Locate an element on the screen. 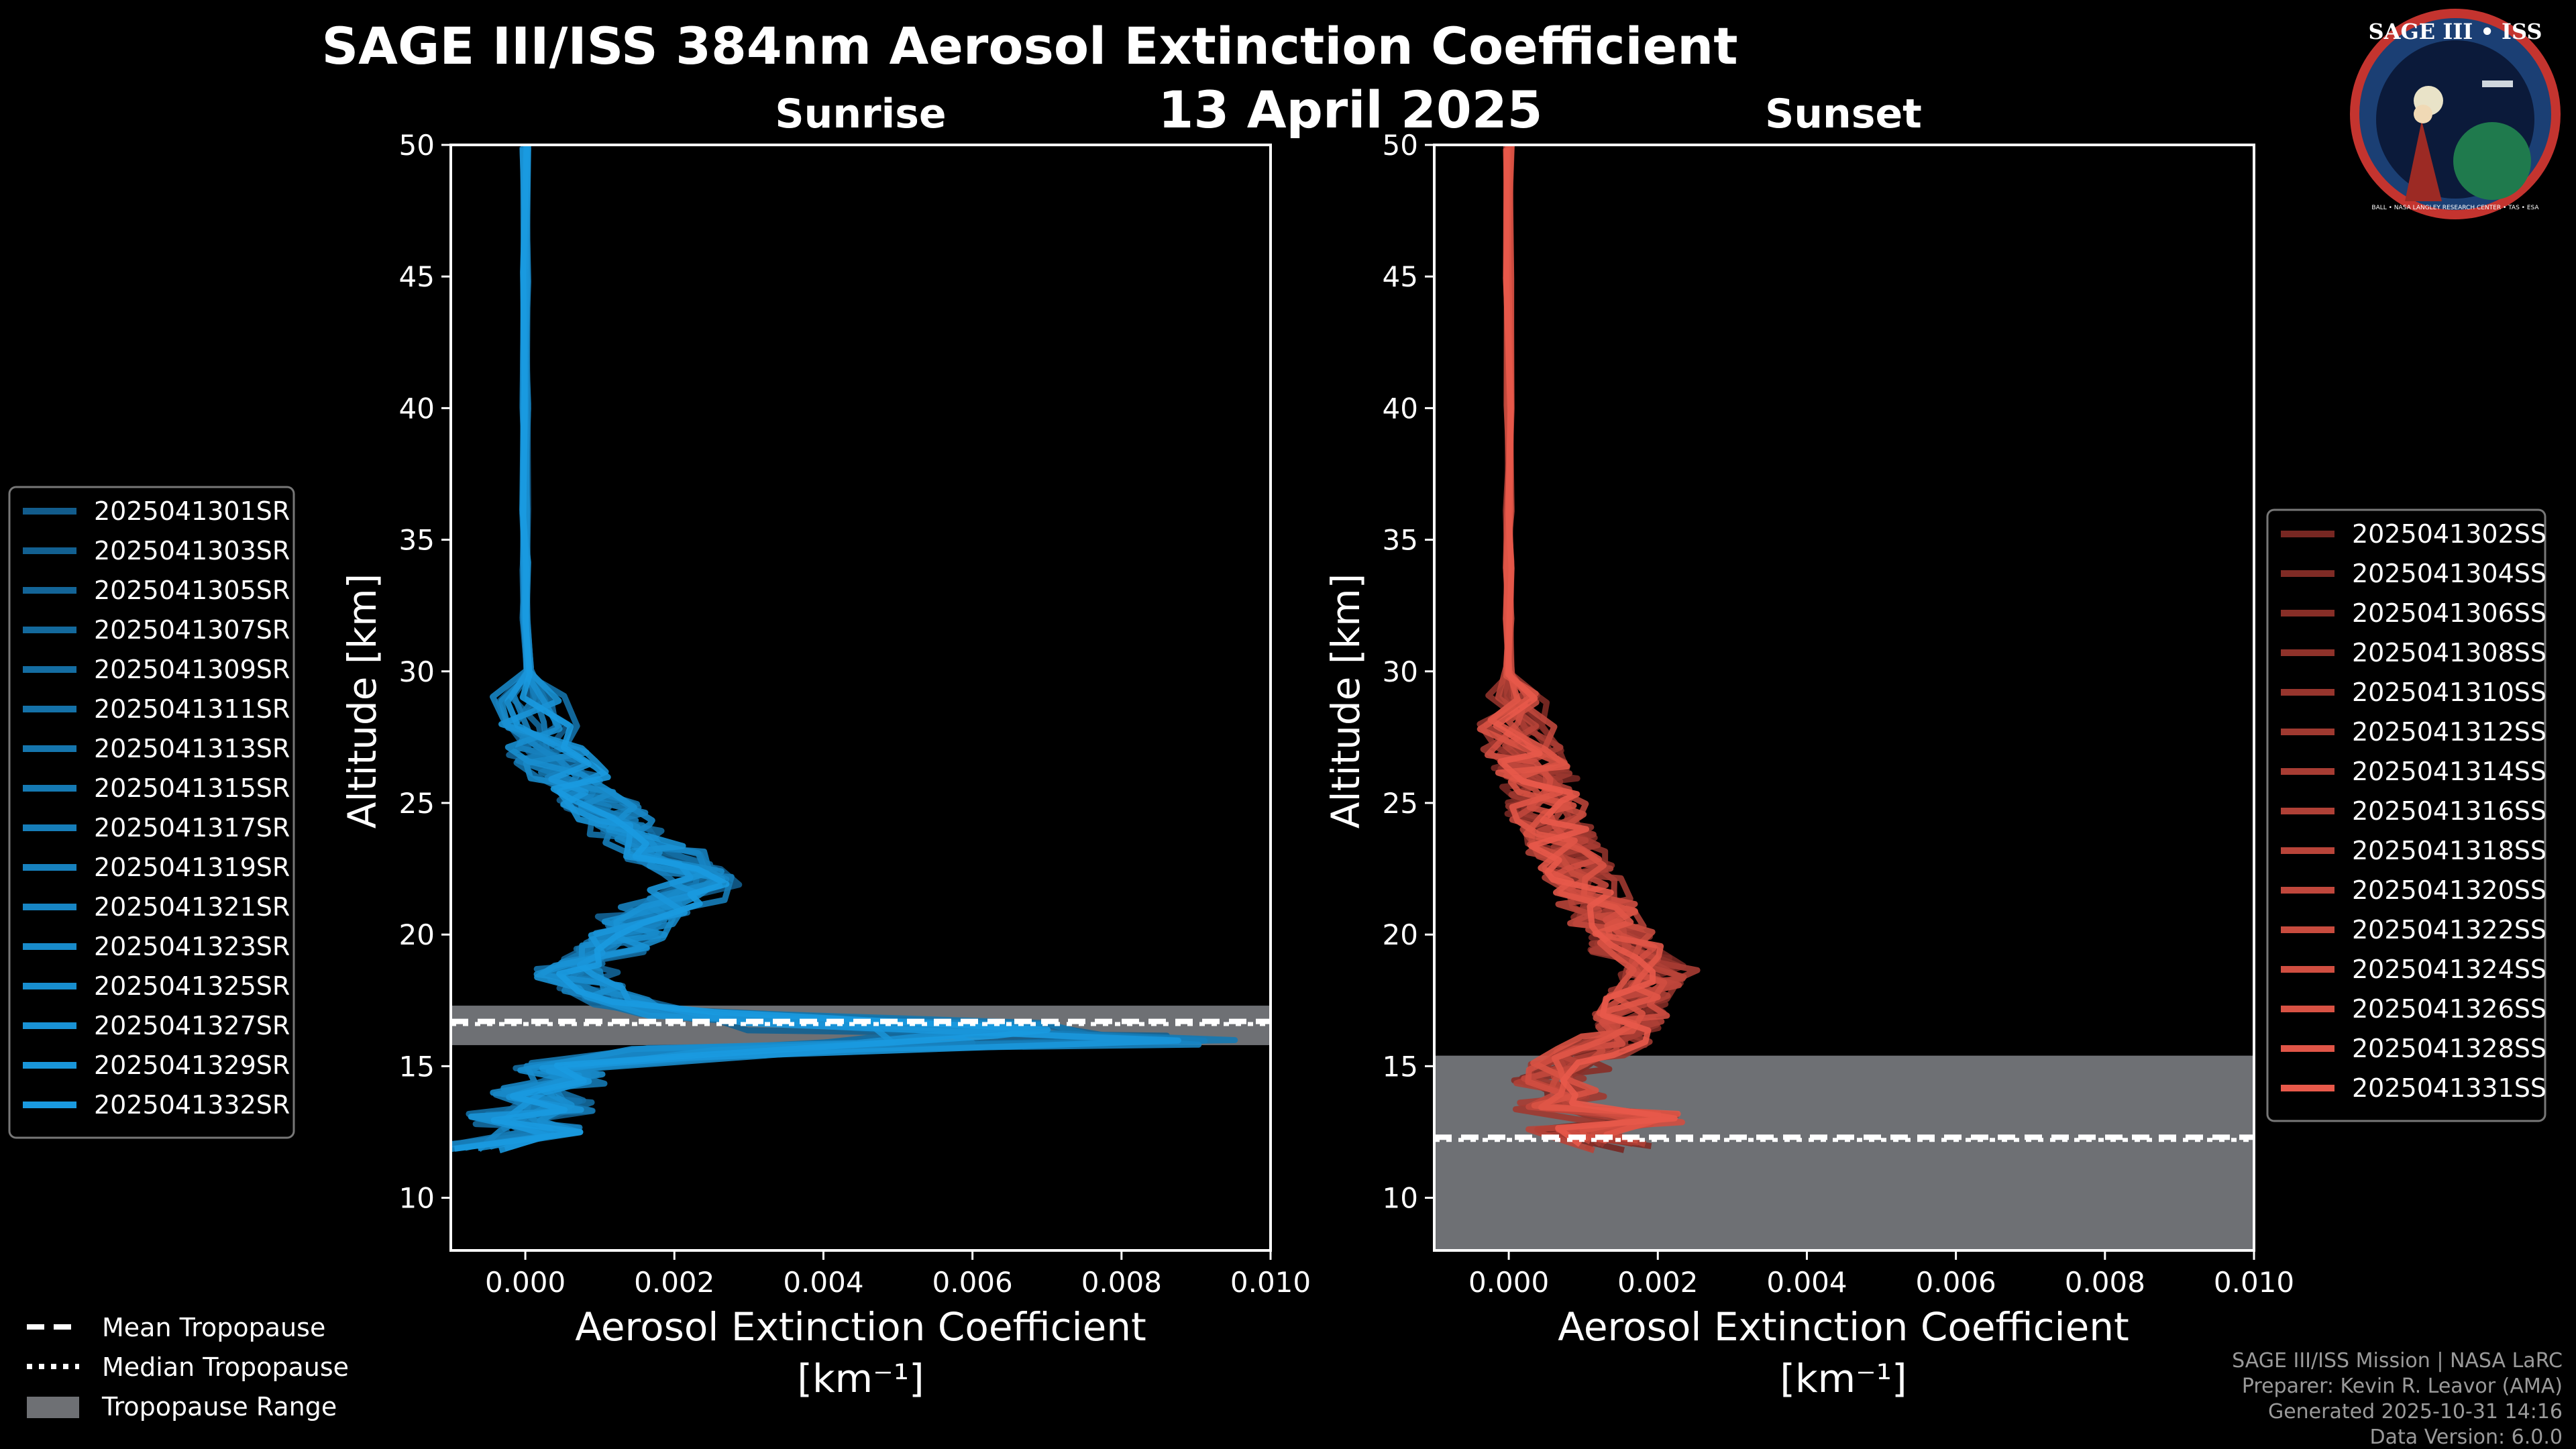  sunset-legend-label: 2025041306SS is located at coordinates (2449, 613).